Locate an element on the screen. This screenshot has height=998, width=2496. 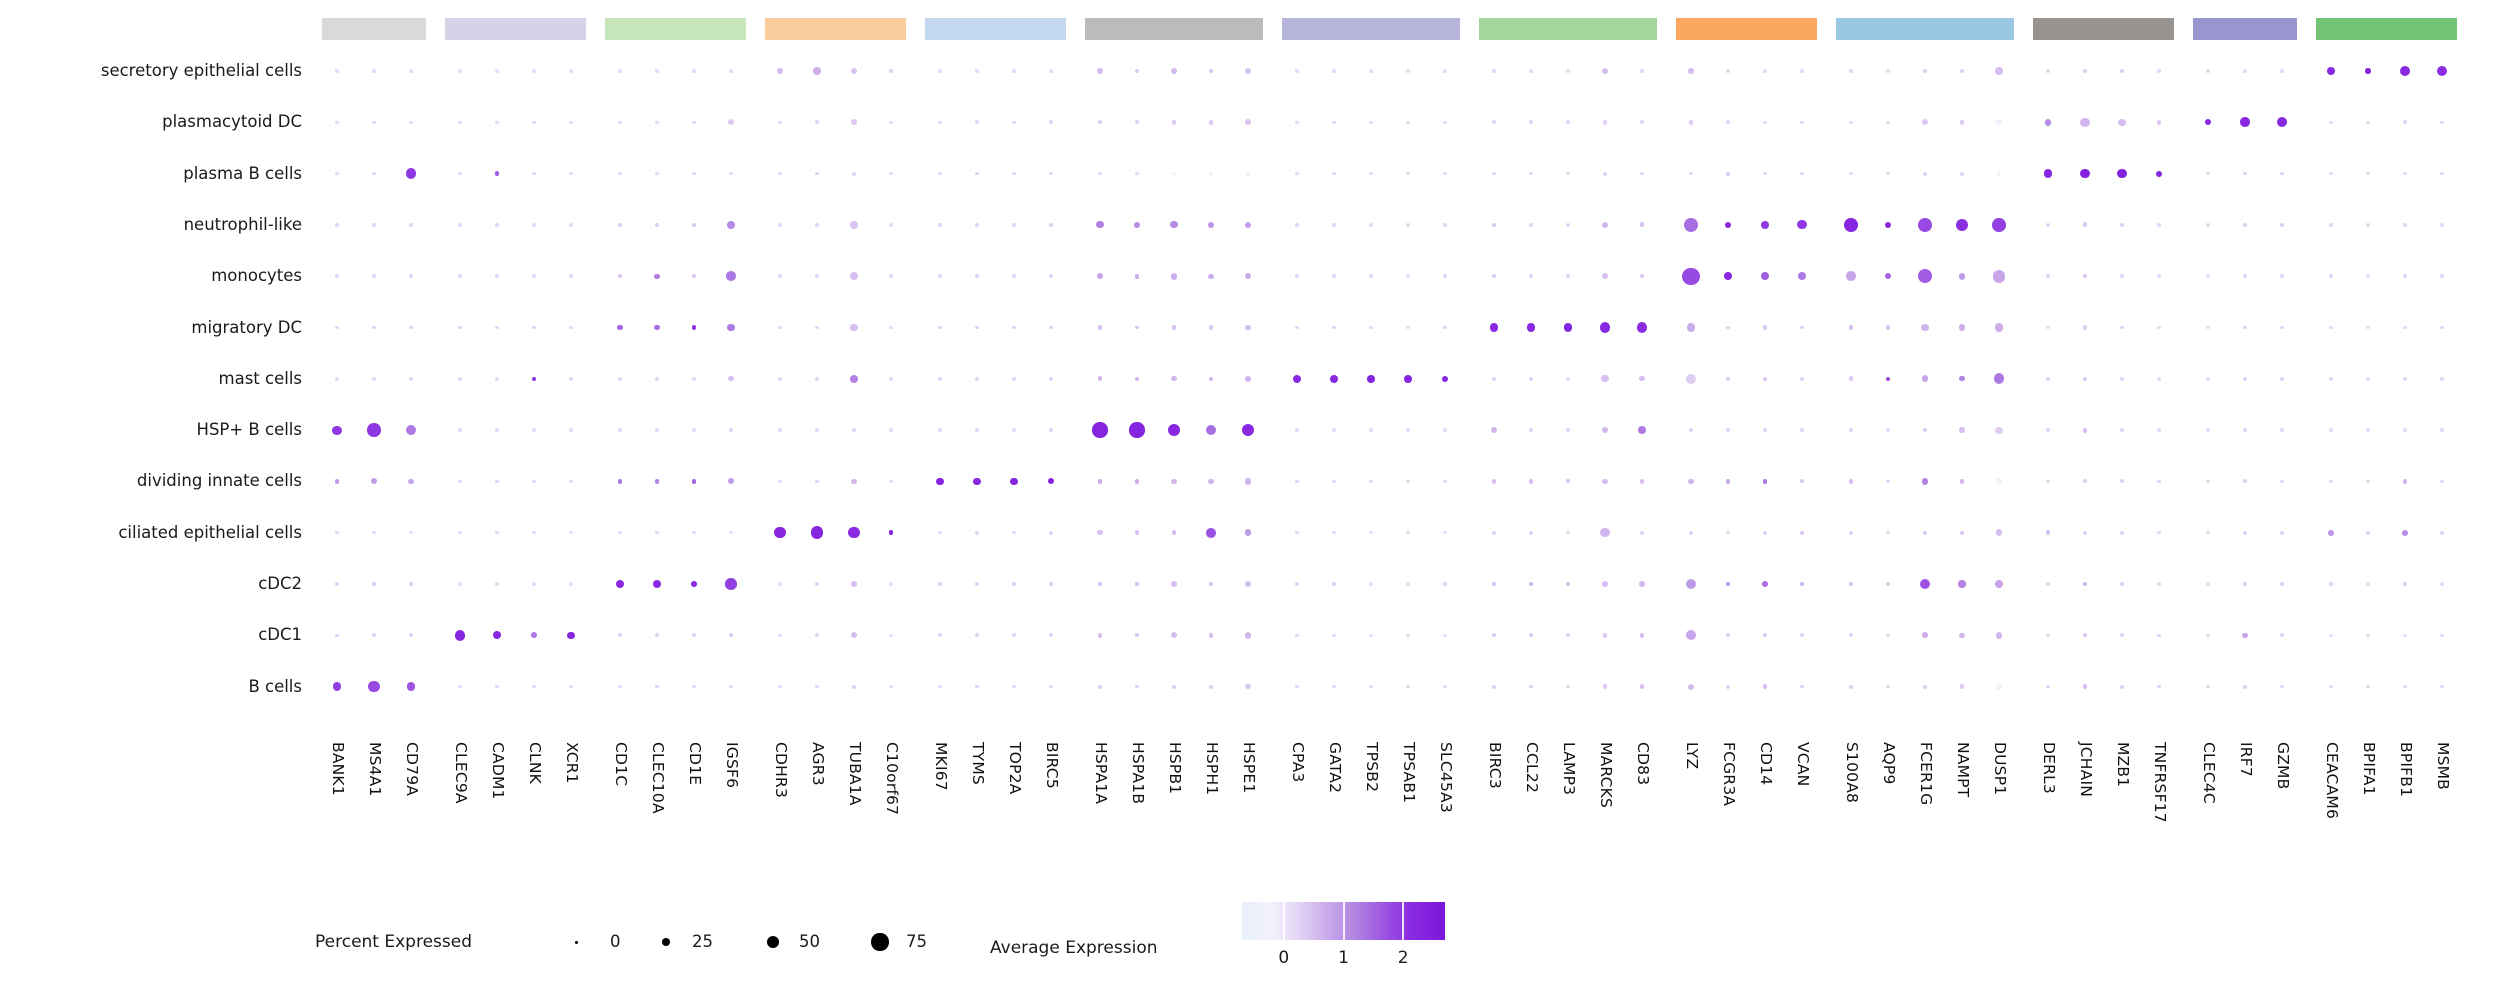
y-tick-label: ciliated epithelial cells is located at coordinates (210, 532).